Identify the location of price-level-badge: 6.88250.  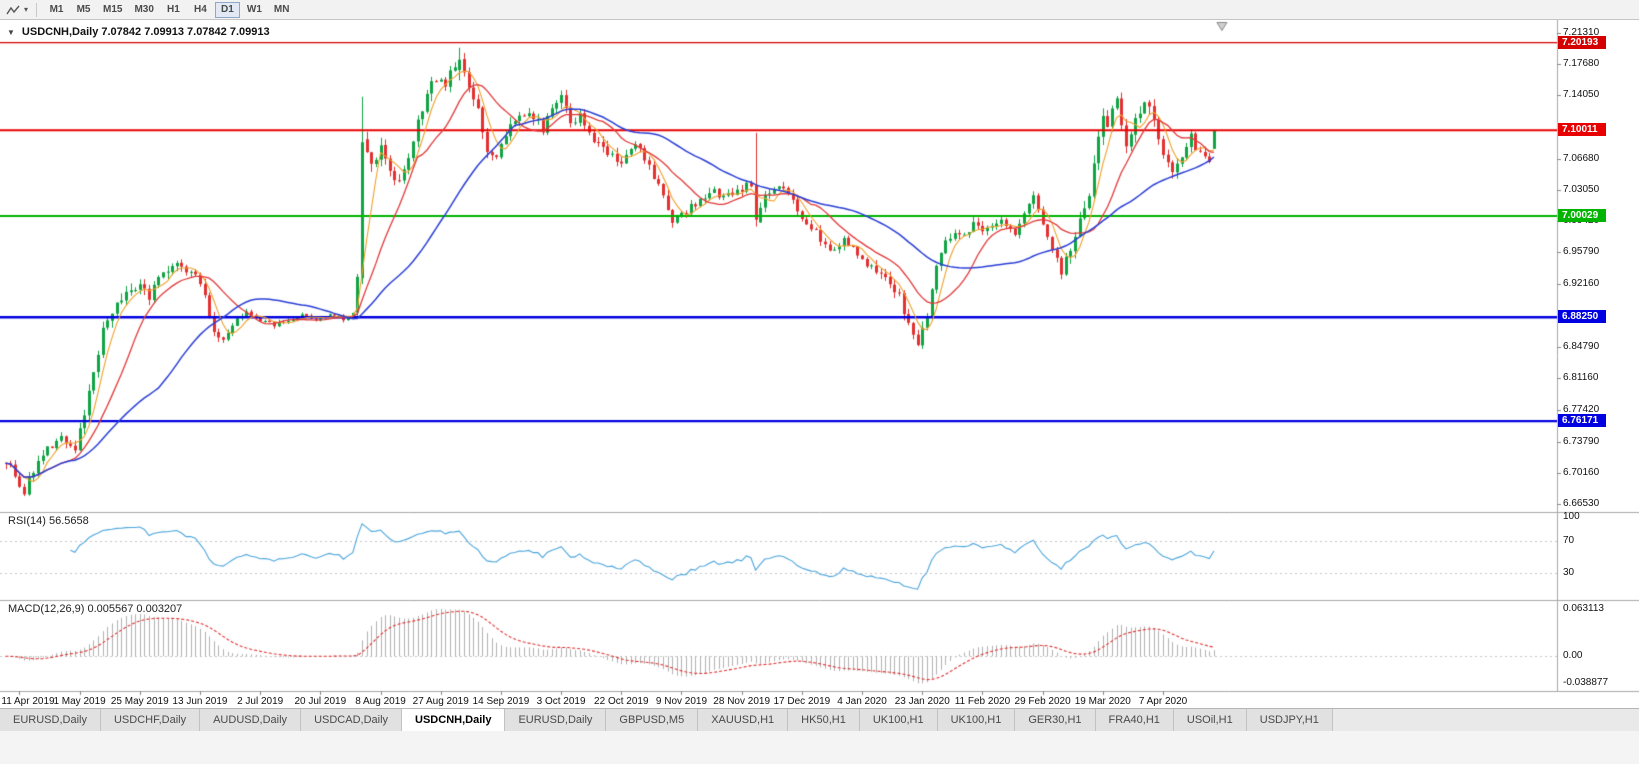
(1582, 317).